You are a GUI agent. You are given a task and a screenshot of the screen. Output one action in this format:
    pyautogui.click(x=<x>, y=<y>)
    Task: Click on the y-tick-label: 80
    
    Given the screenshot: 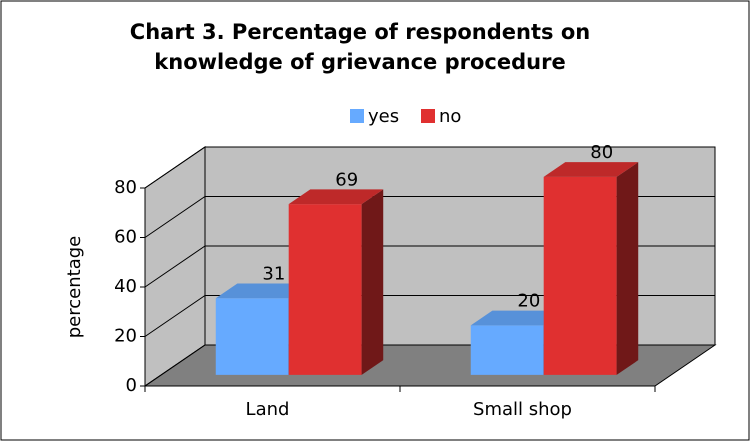 What is the action you would take?
    pyautogui.click(x=125, y=187)
    